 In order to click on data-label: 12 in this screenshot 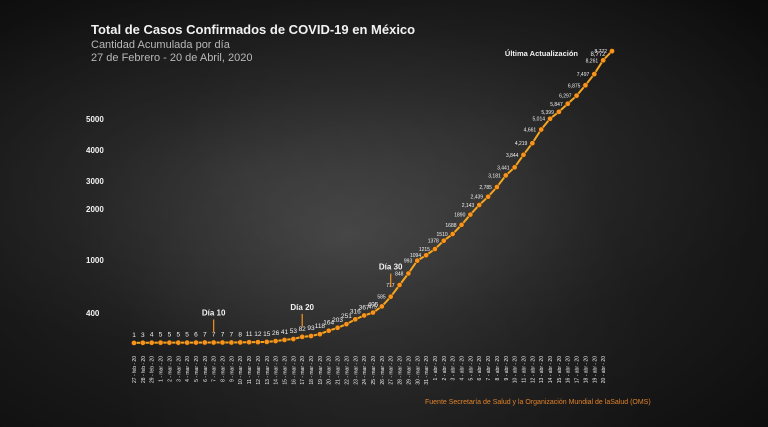, I will do `click(258, 334)`.